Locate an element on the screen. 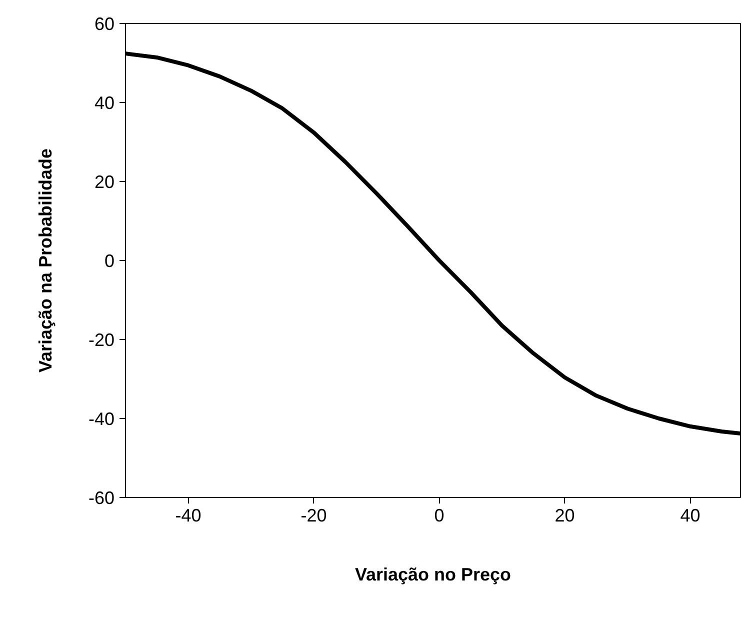  y-tick-label: 0 is located at coordinates (109, 261).